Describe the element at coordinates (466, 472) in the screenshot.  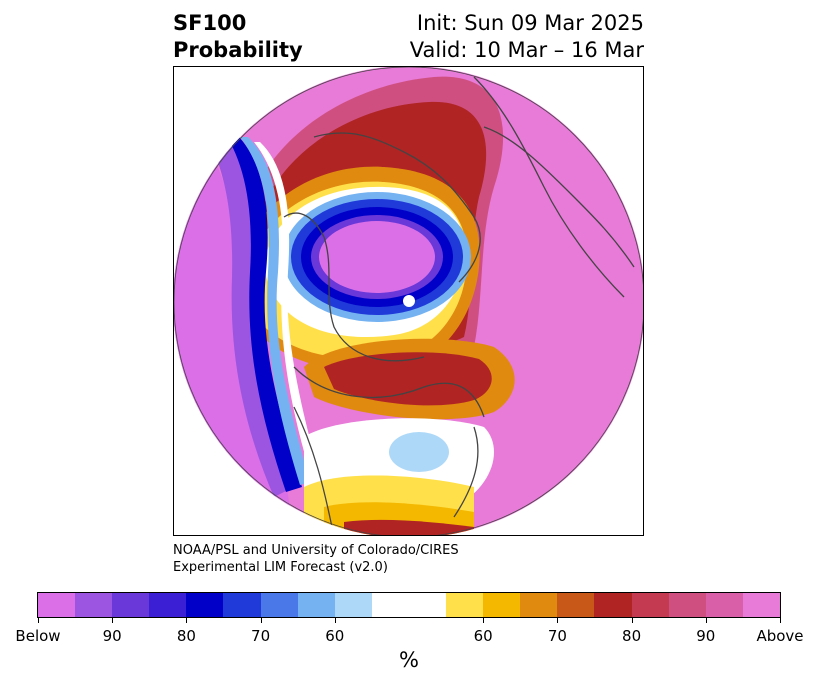
I see `coastline-east-us` at that location.